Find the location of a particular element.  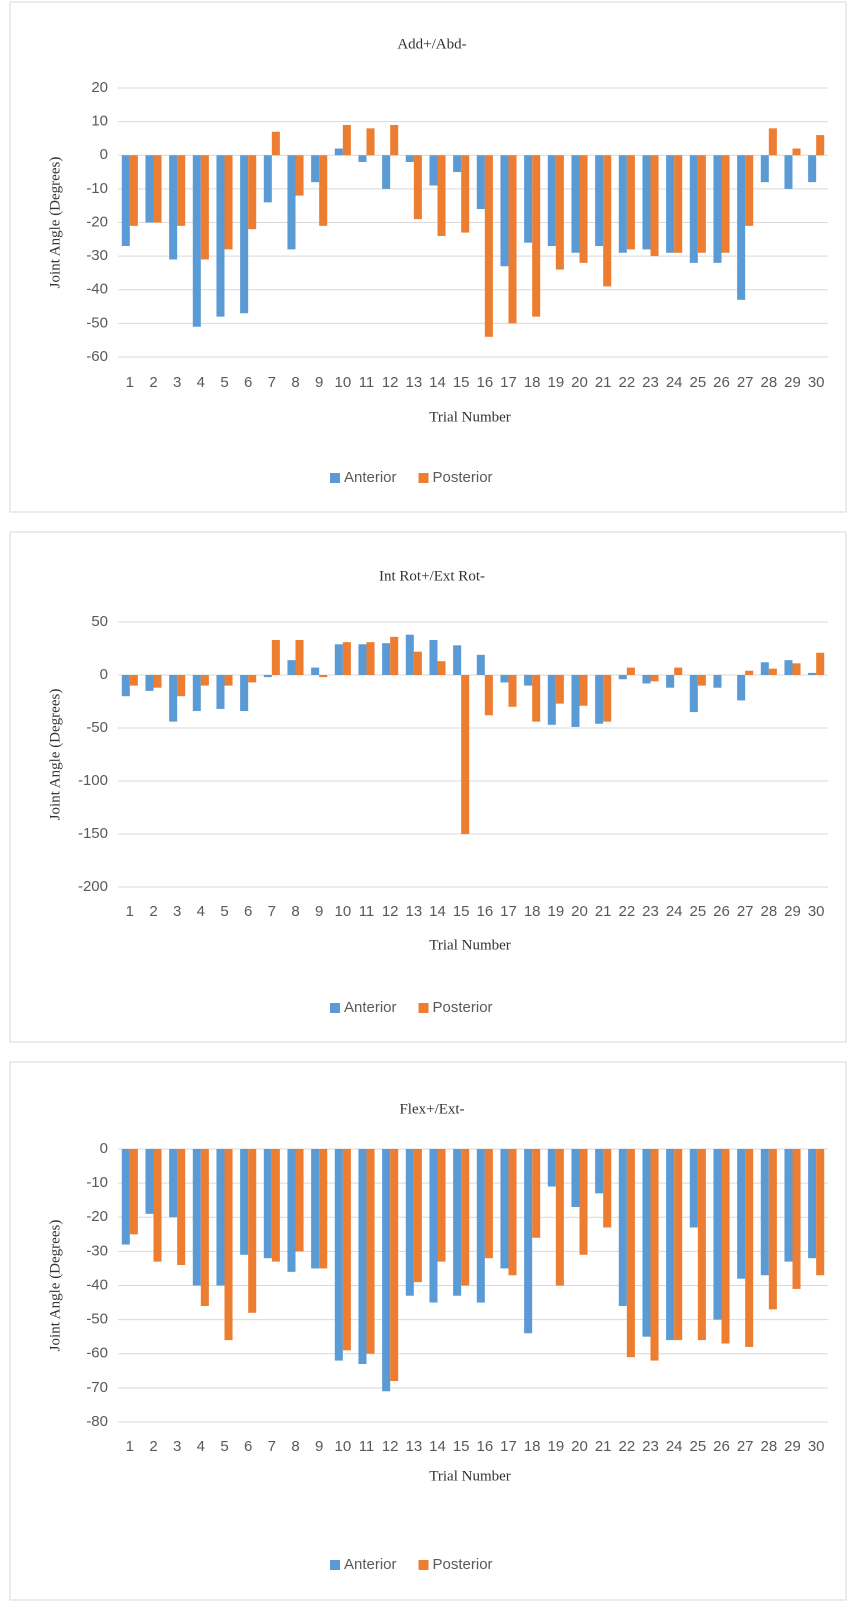

x-tick-label: 17 is located at coordinates (508, 1446).